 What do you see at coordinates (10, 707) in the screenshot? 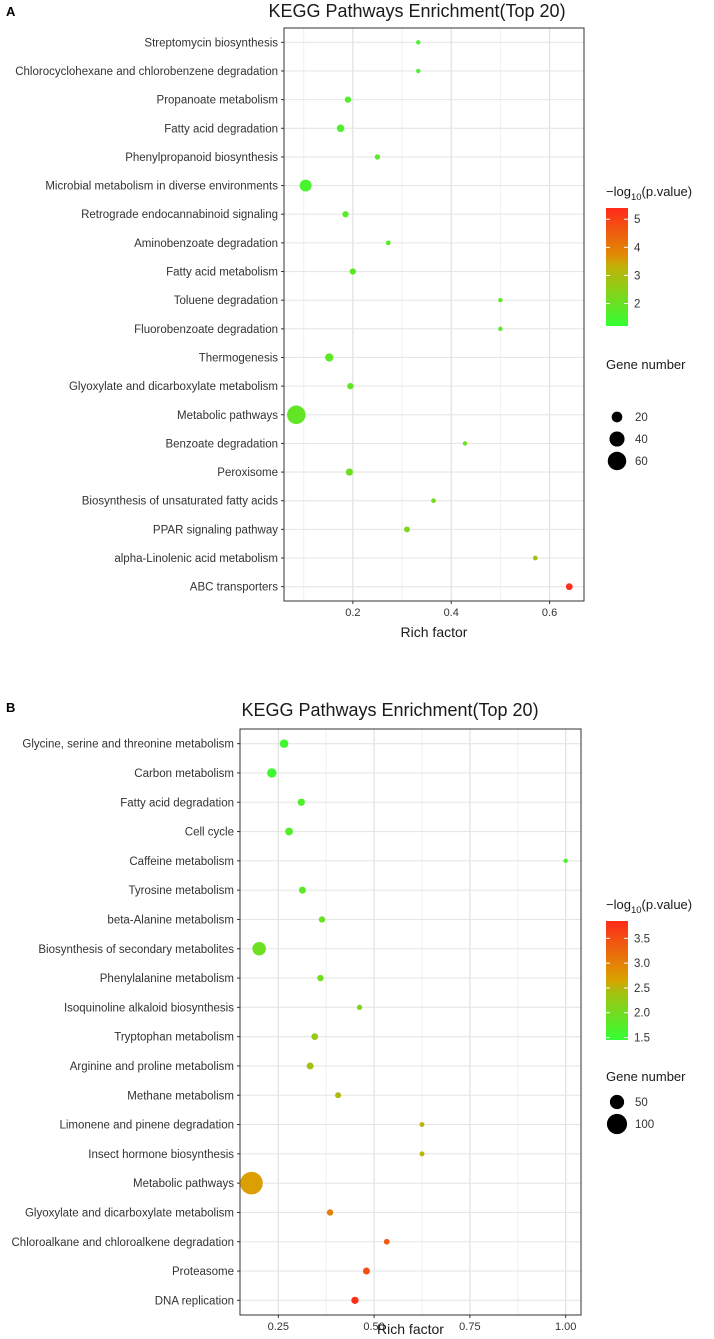
I see `panel-letter: B` at bounding box center [10, 707].